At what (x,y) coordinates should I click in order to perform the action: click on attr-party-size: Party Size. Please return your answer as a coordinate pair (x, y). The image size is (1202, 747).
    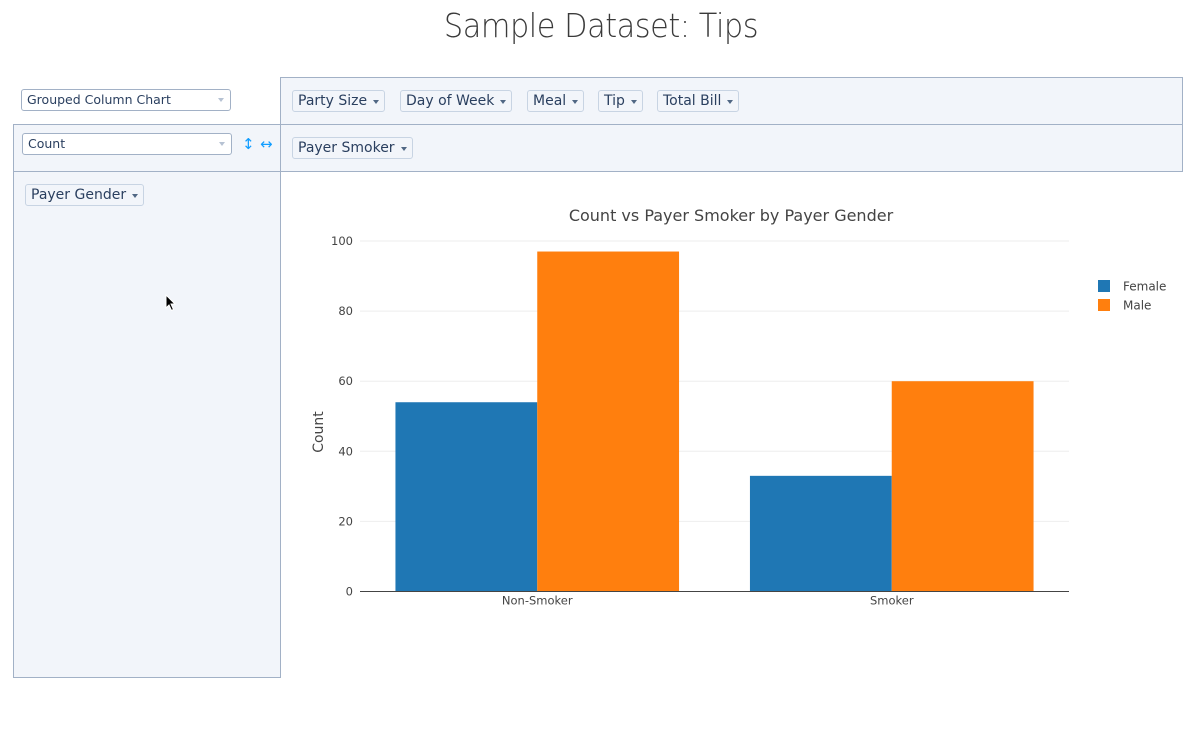
    Looking at the image, I should click on (339, 101).